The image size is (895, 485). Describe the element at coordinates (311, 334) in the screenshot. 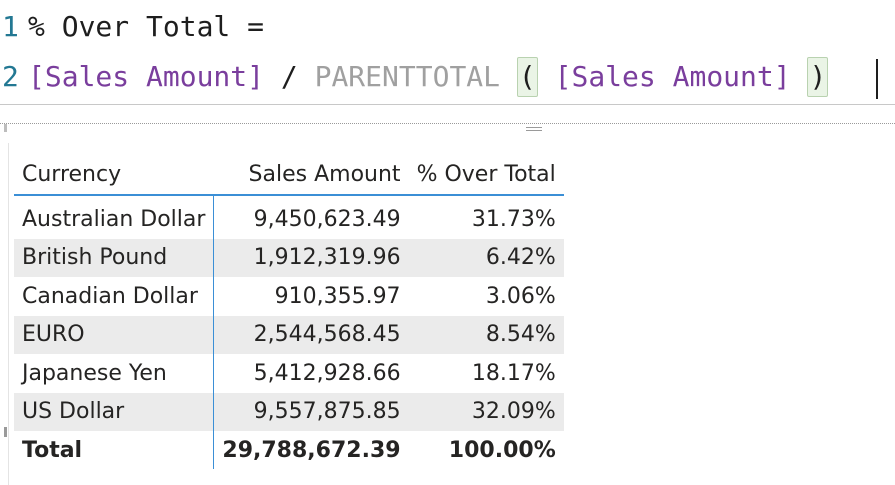

I see `sales-amount-cell: 2,544,568.45` at that location.